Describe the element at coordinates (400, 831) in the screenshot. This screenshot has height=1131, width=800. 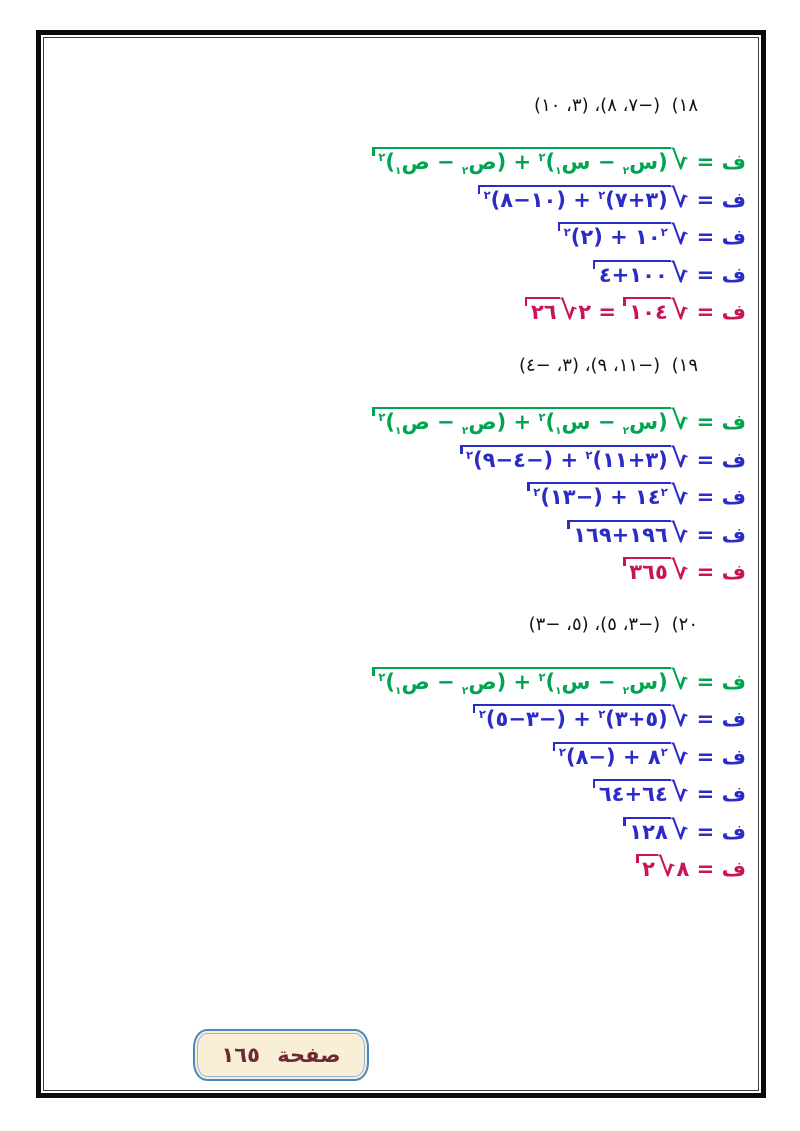
I see `equation-line: ف = √١٢٨` at that location.